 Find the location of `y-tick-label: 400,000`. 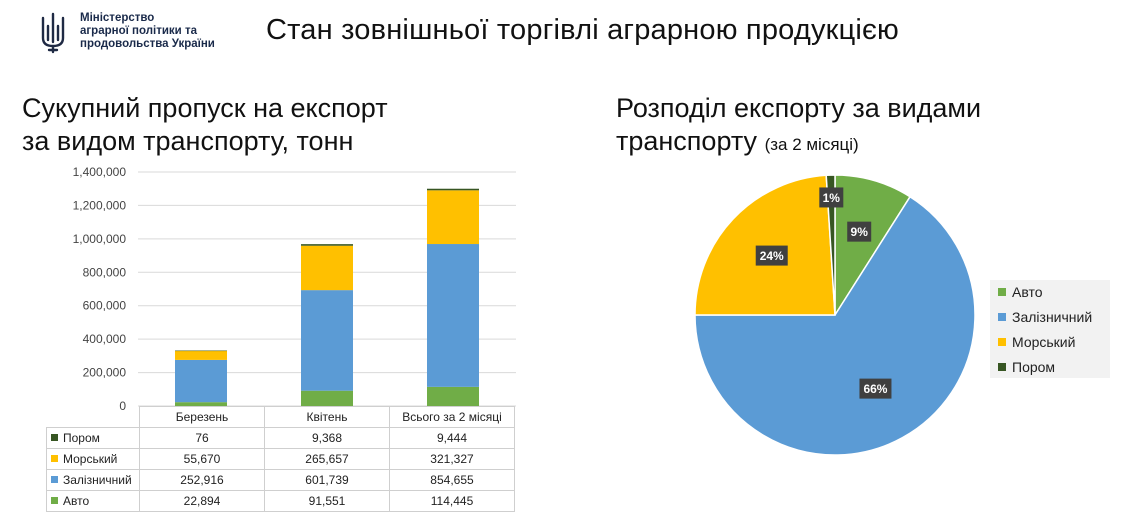

y-tick-label: 400,000 is located at coordinates (105, 339).